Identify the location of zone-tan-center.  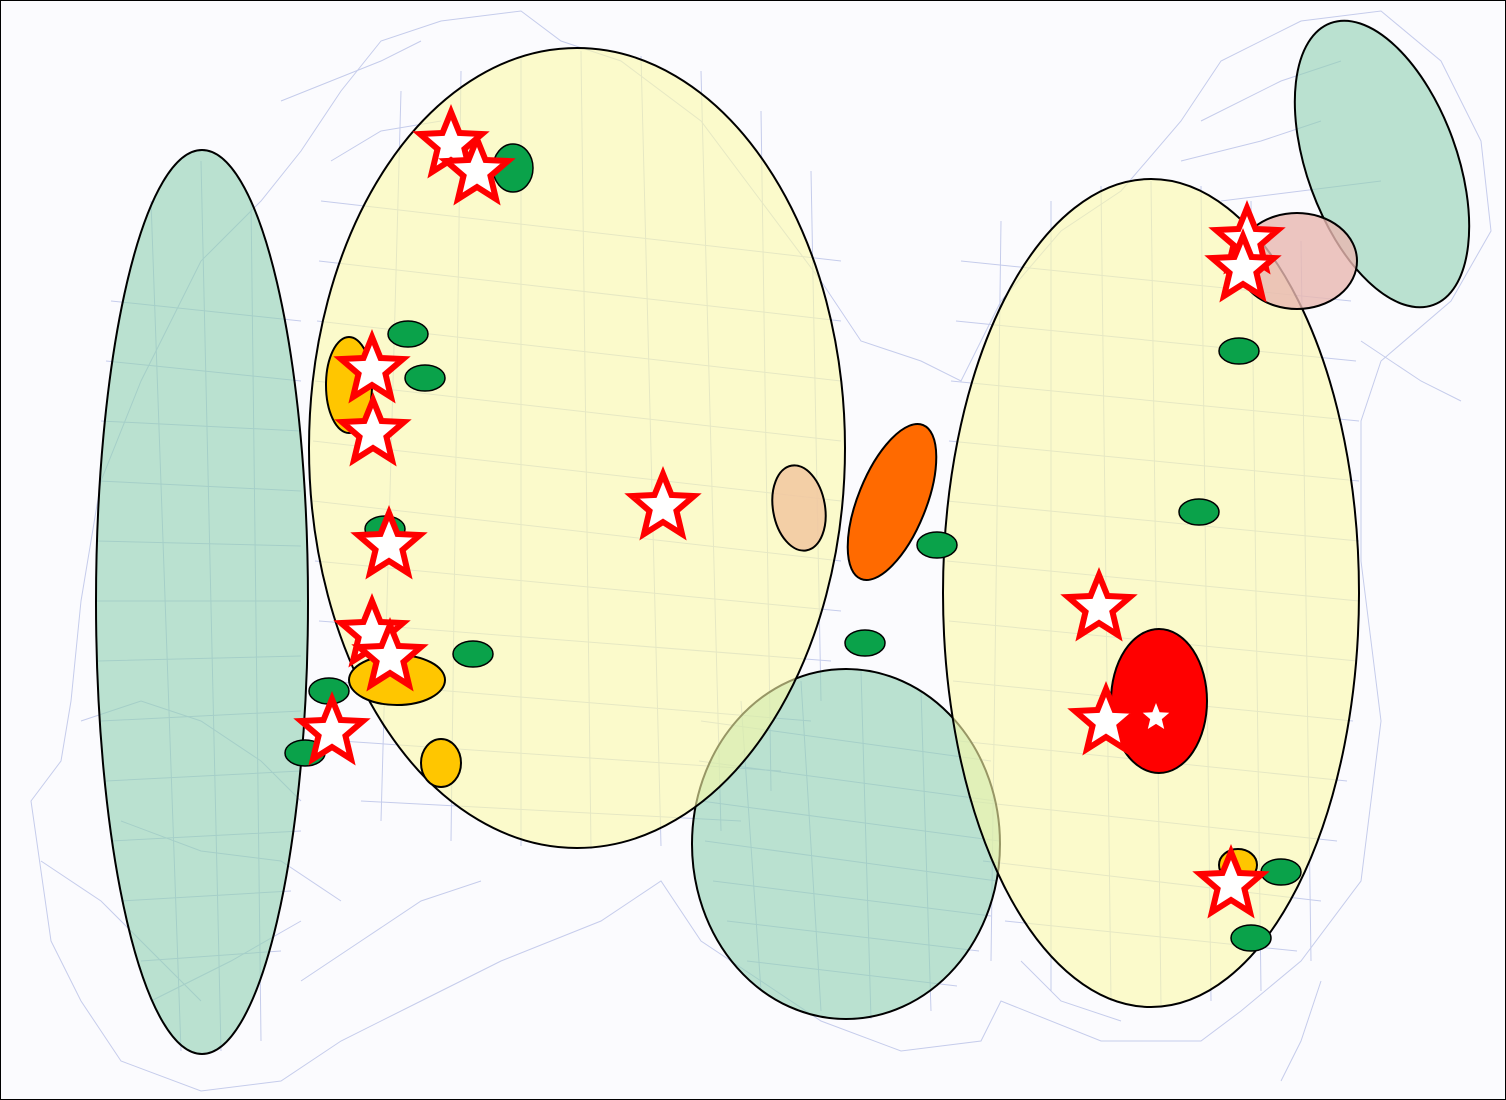
(799, 508).